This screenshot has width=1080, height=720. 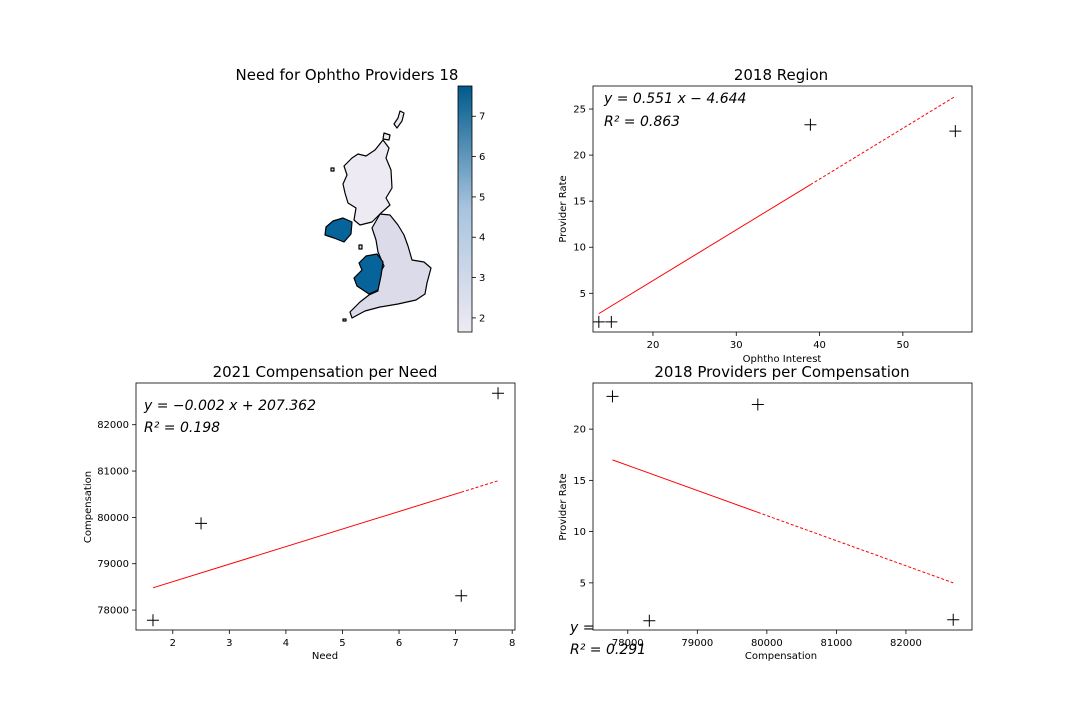 What do you see at coordinates (229, 643) in the screenshot?
I see `x-tick-label: 3` at bounding box center [229, 643].